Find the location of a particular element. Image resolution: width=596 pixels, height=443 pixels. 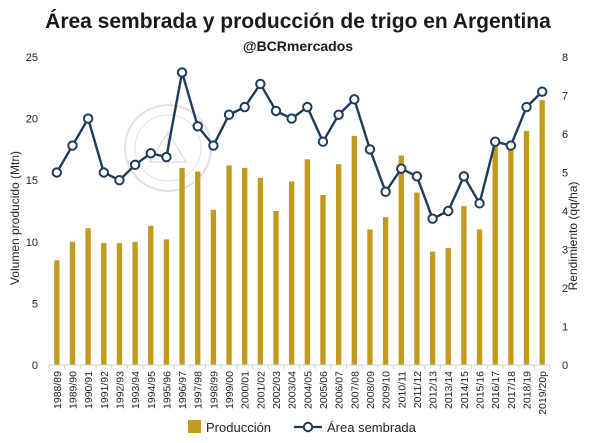

y-tick-label: 25 is located at coordinates (32, 58).